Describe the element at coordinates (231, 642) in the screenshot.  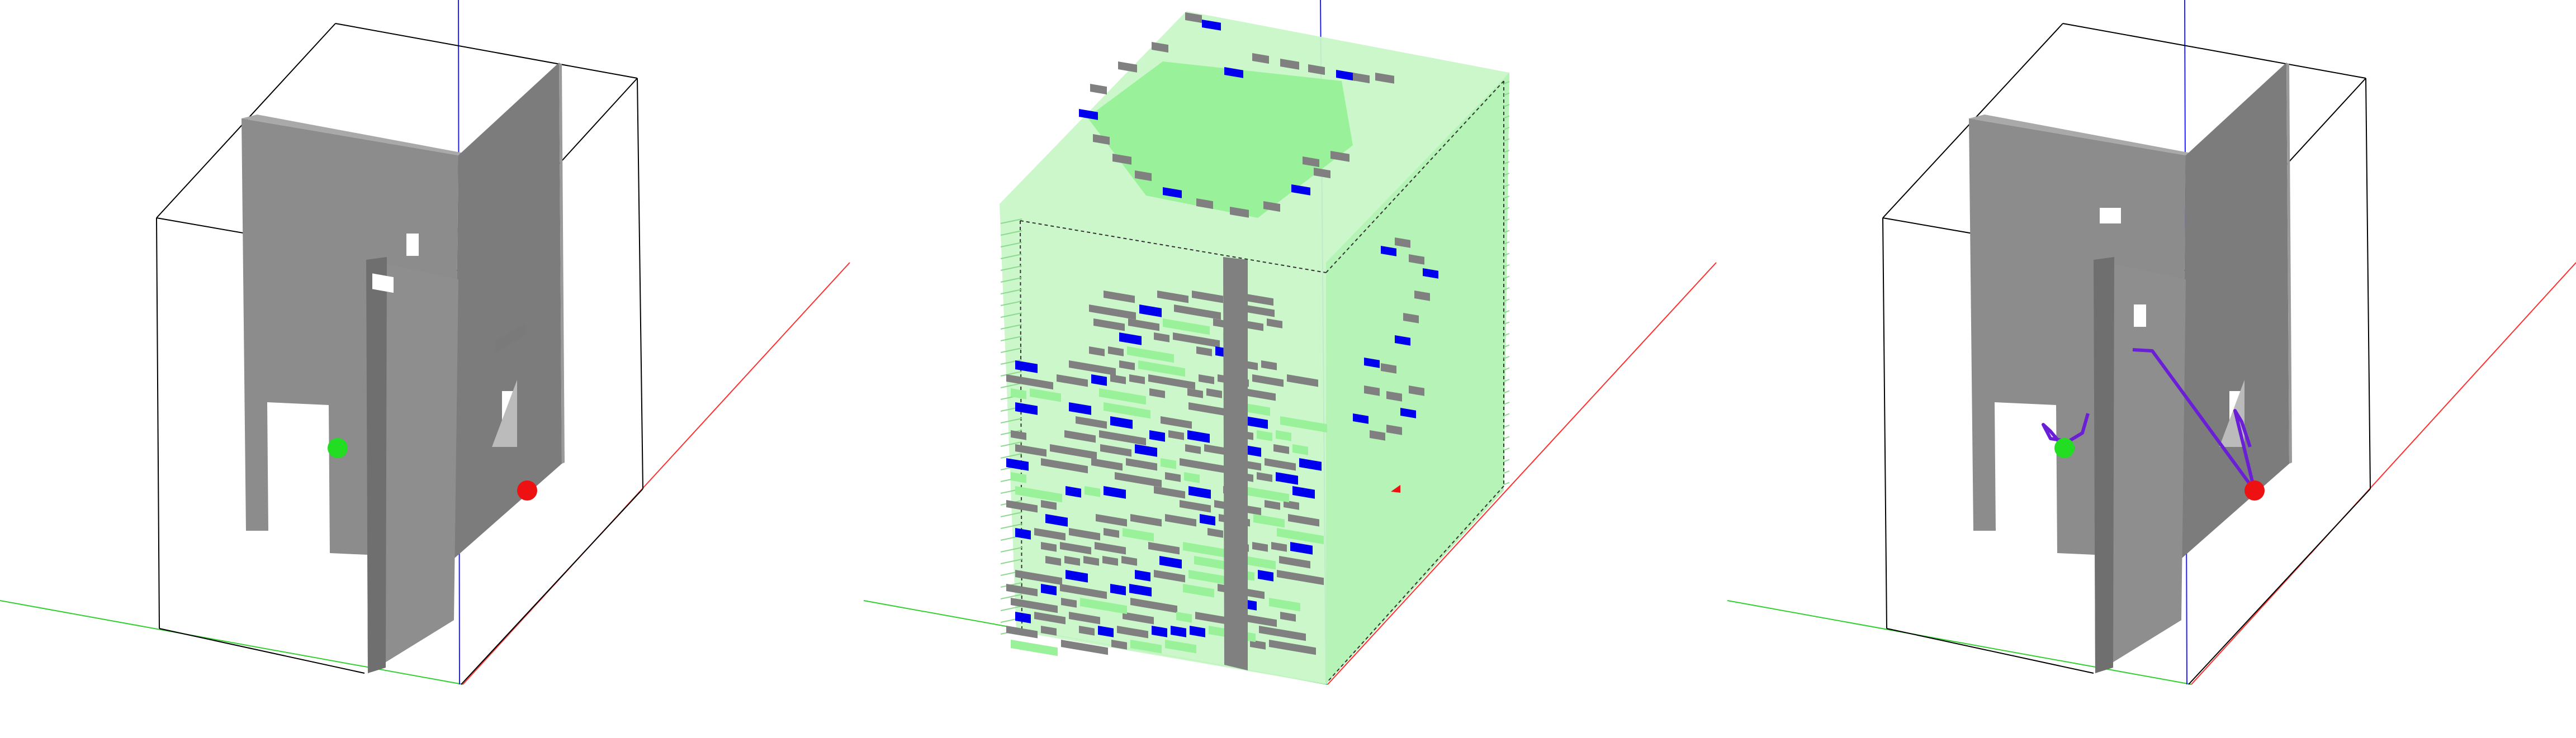
I see `y-axis-line` at that location.